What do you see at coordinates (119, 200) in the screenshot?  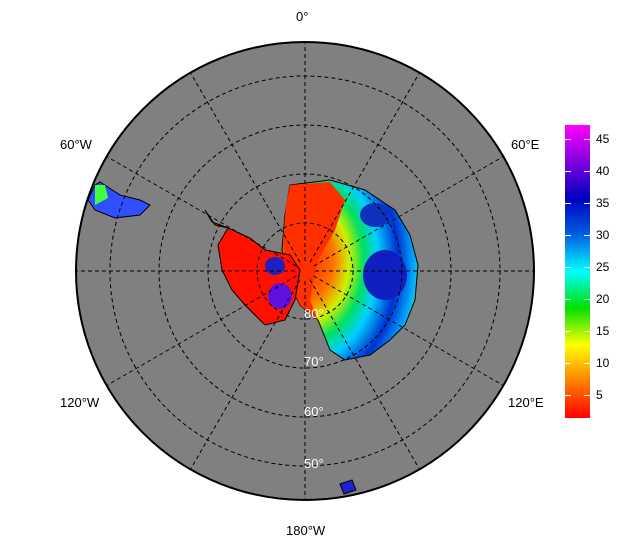 I see `south-america` at bounding box center [119, 200].